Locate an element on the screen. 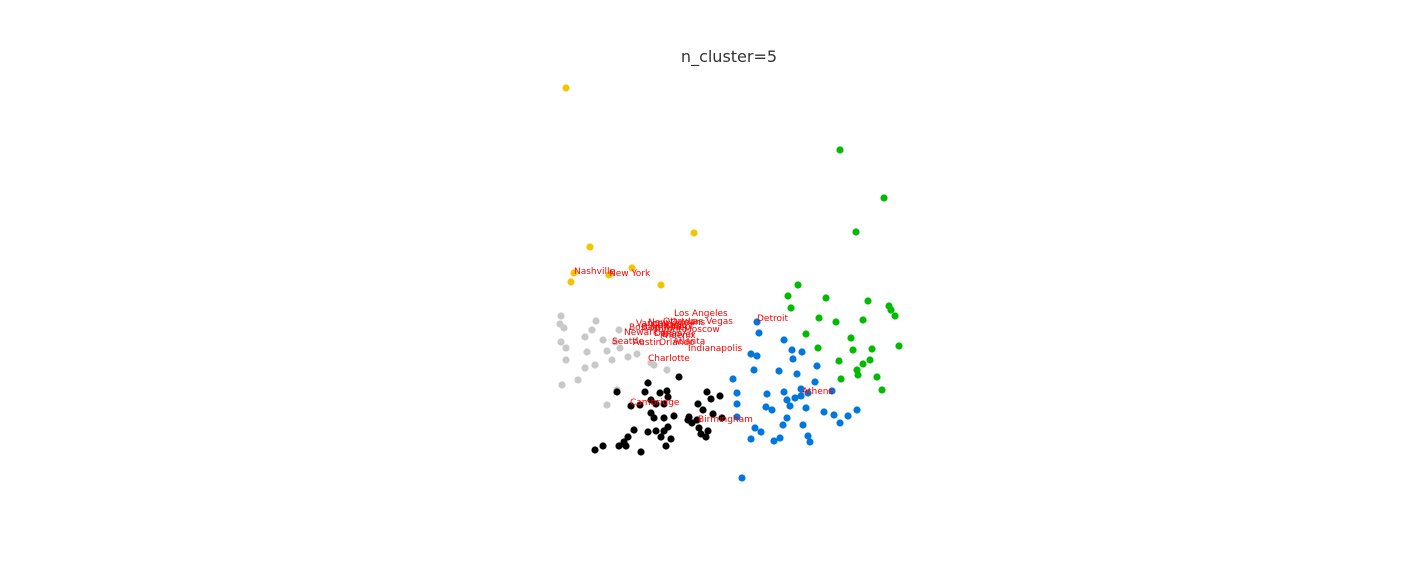  city-label: Boston is located at coordinates (644, 328).